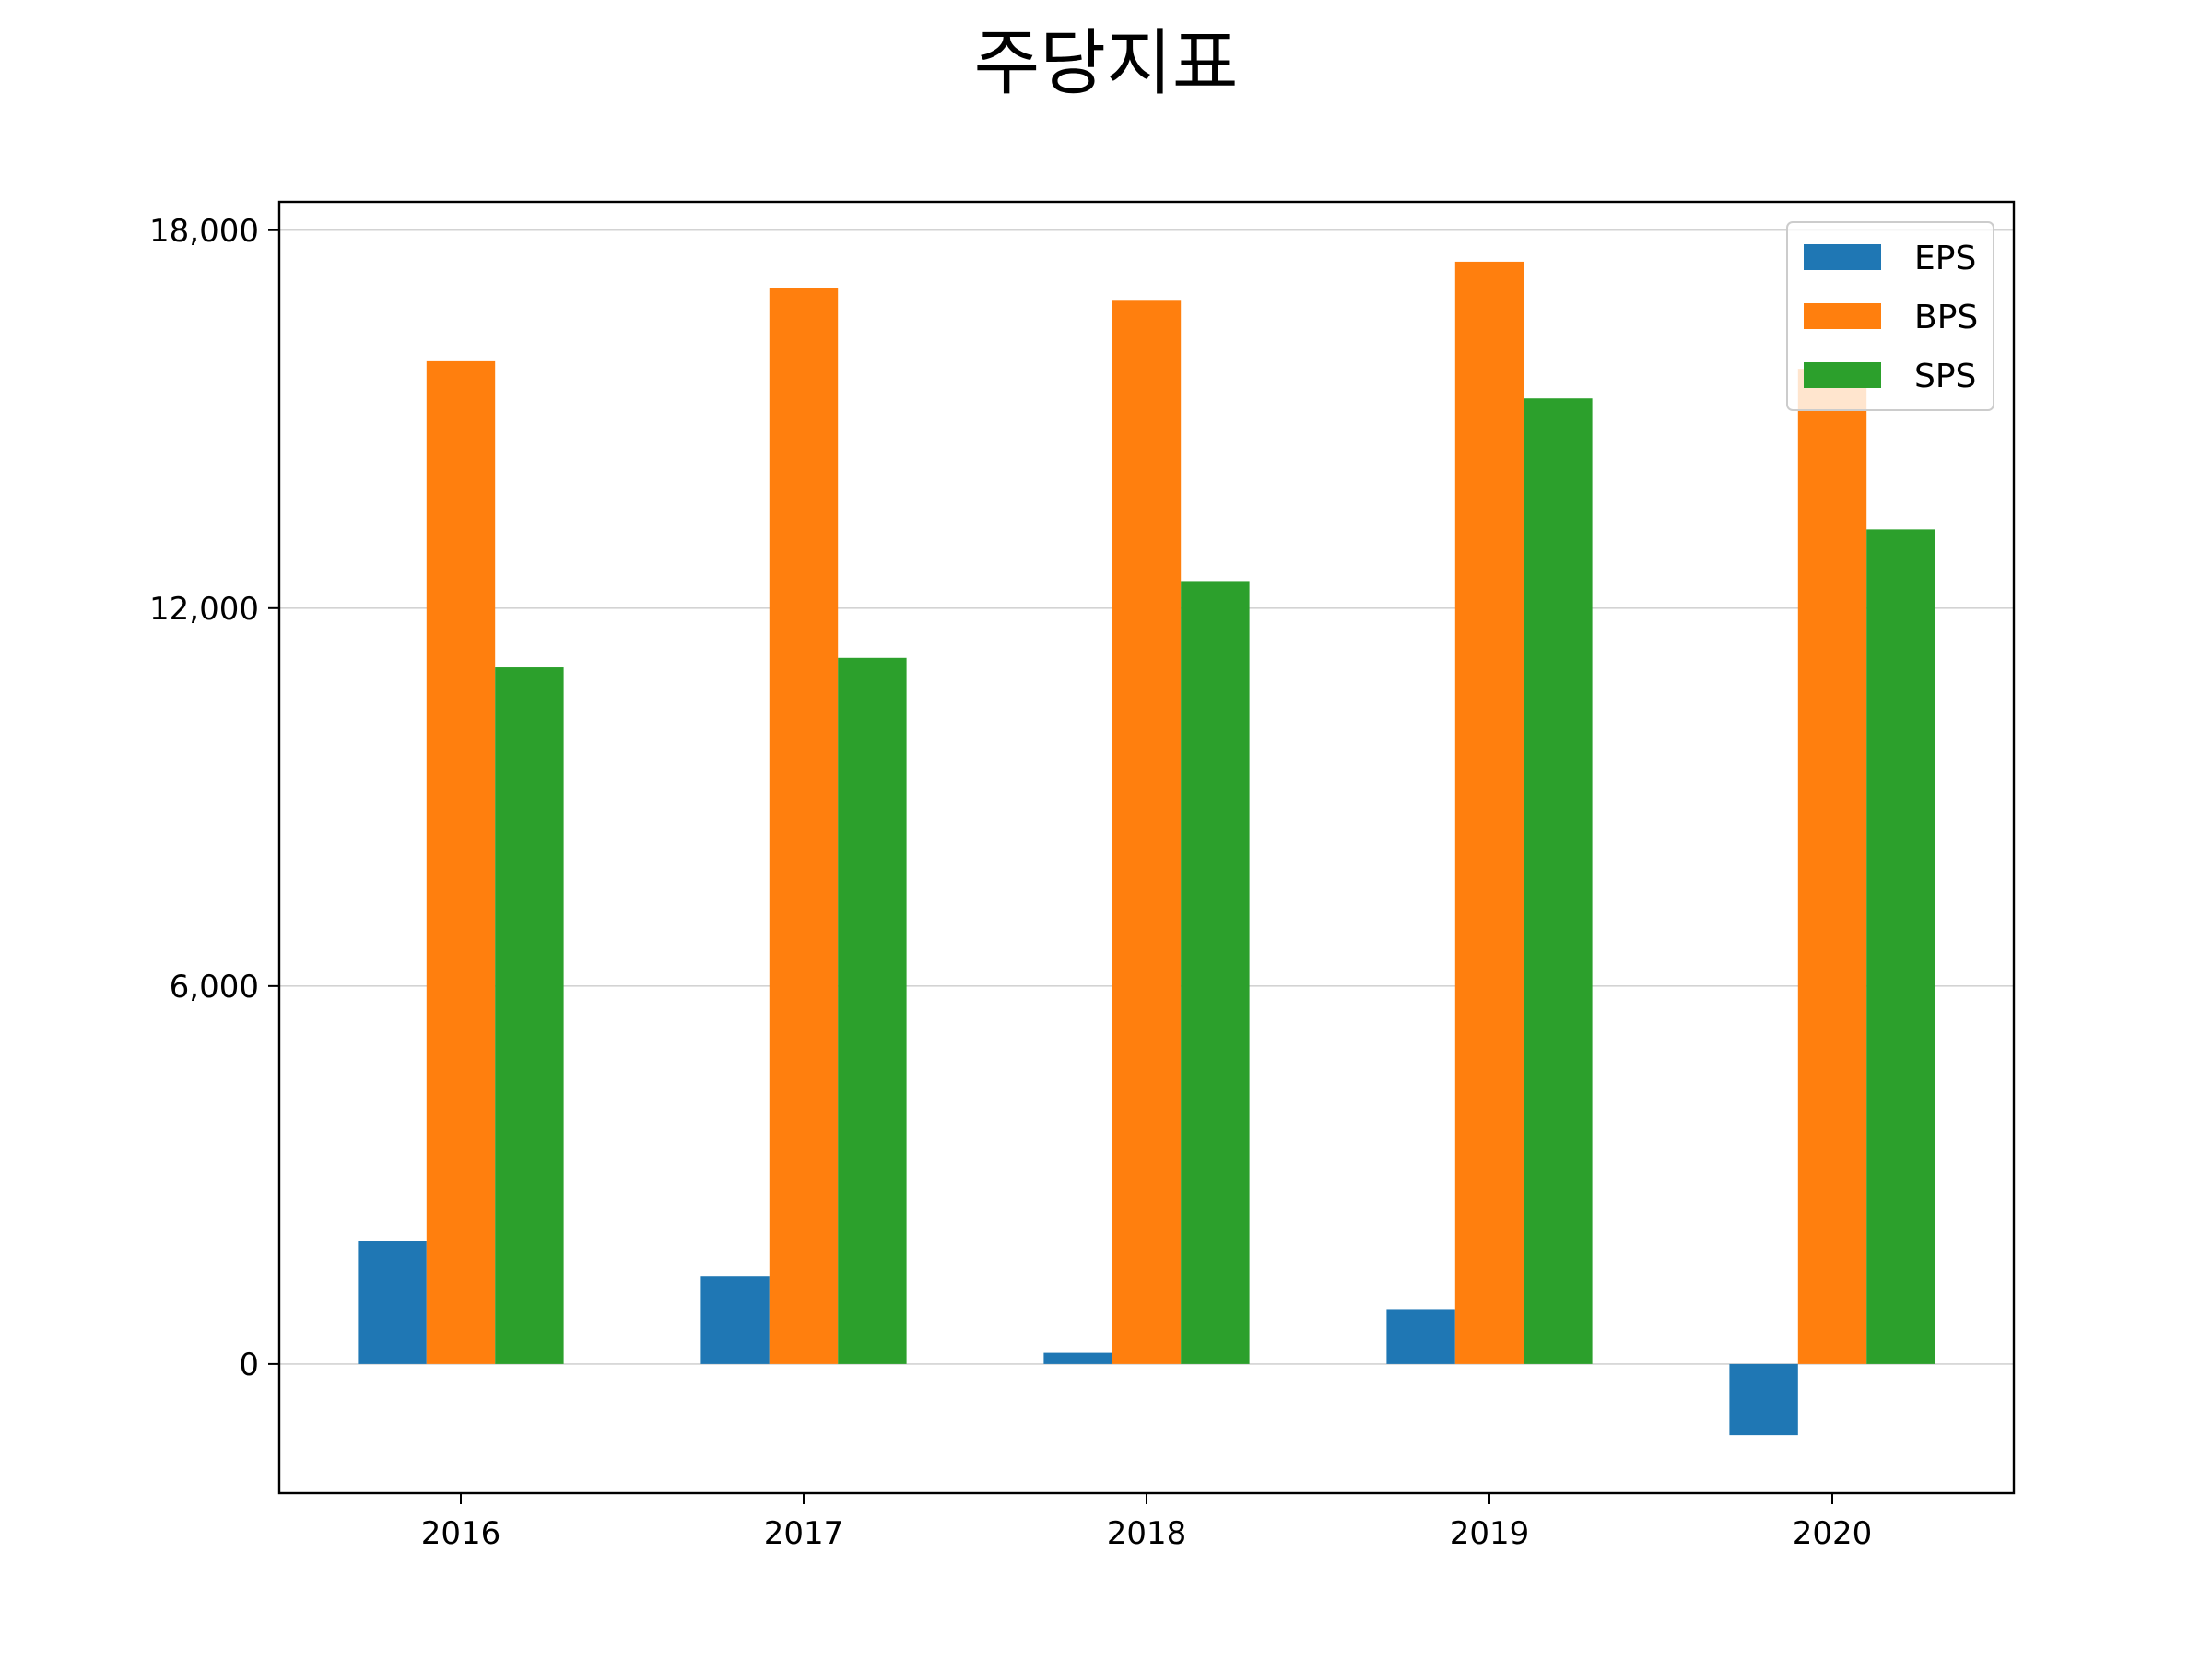  Describe the element at coordinates (1763, 1399) in the screenshot. I see `bar-eps-2020` at that location.